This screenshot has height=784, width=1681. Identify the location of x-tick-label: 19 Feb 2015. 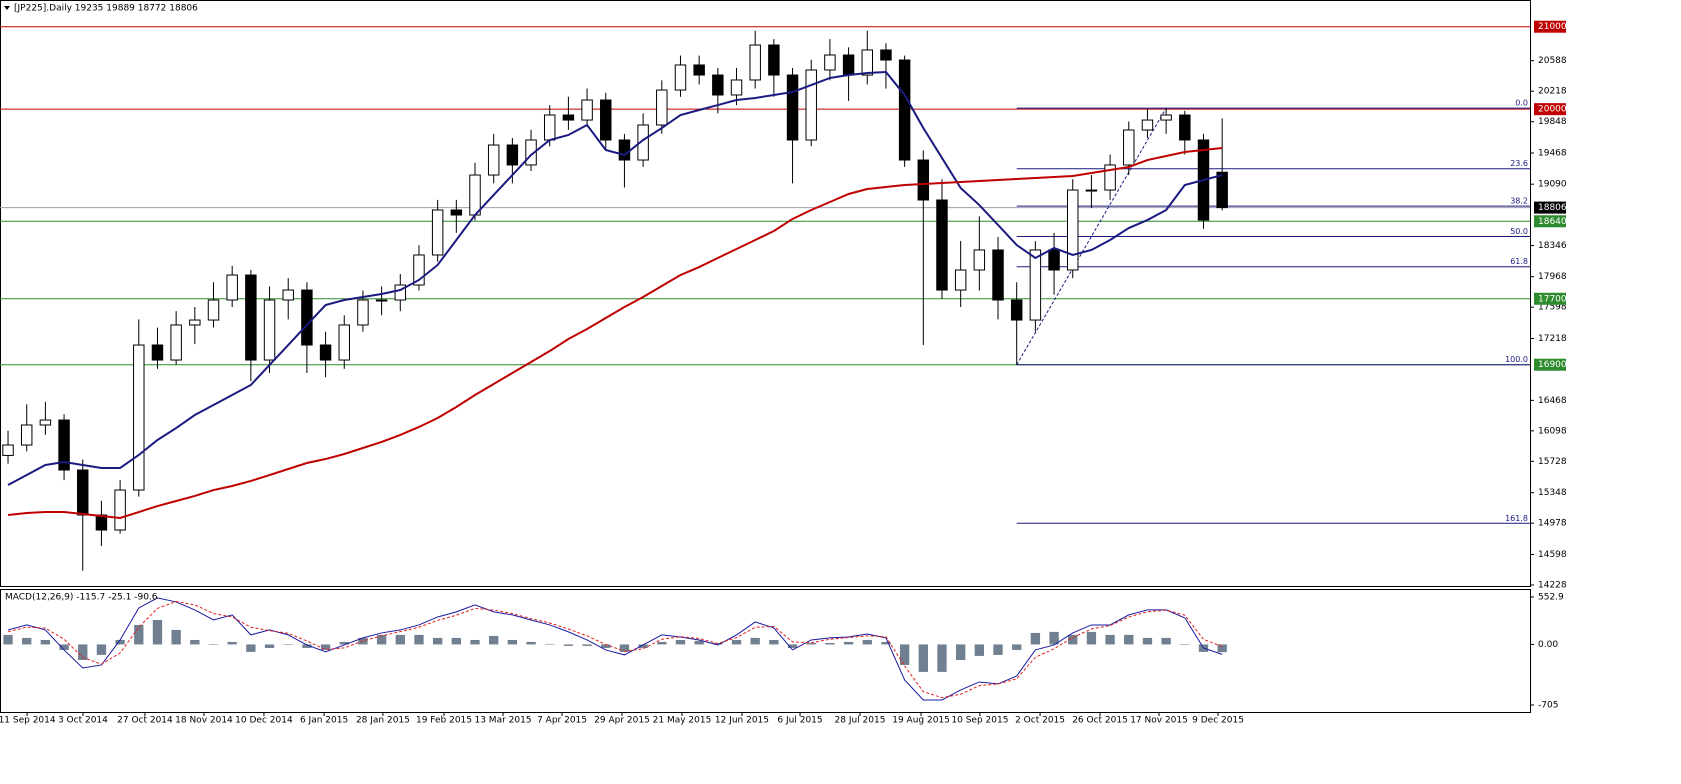
(444, 721).